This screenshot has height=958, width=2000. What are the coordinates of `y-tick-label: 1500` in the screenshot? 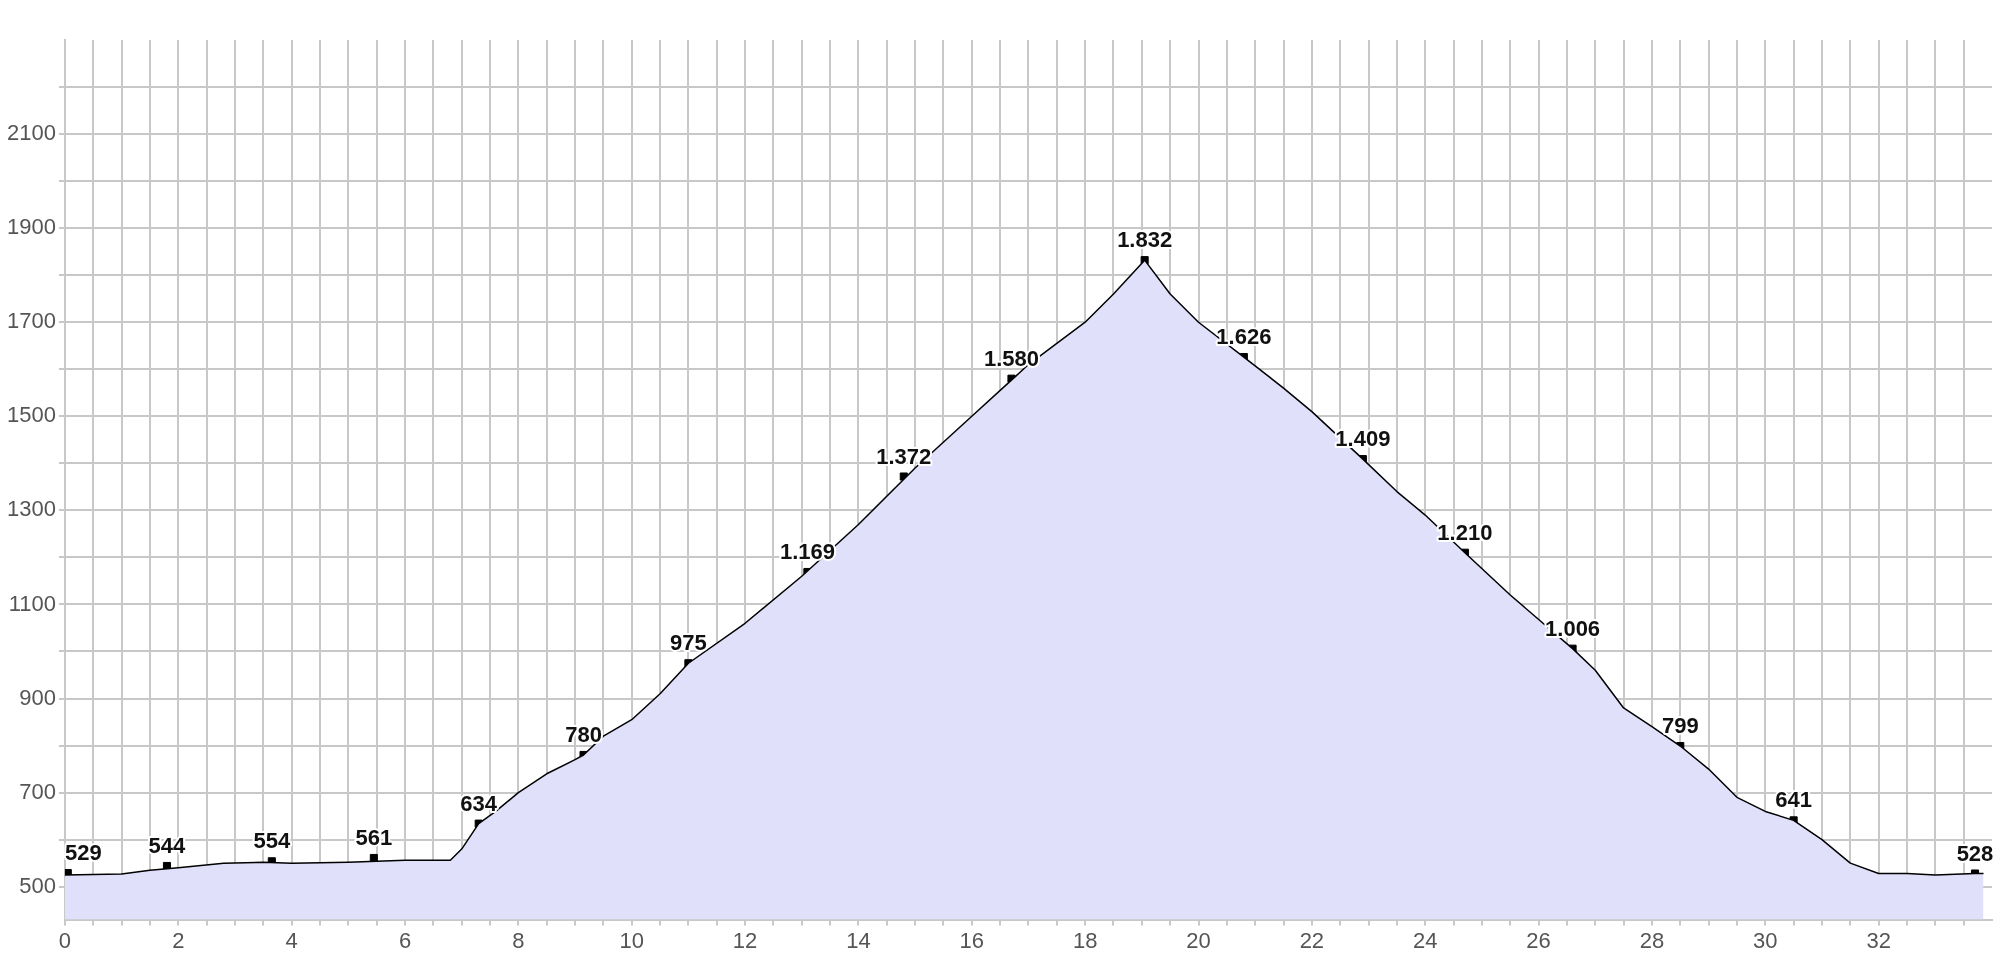 It's located at (31, 415).